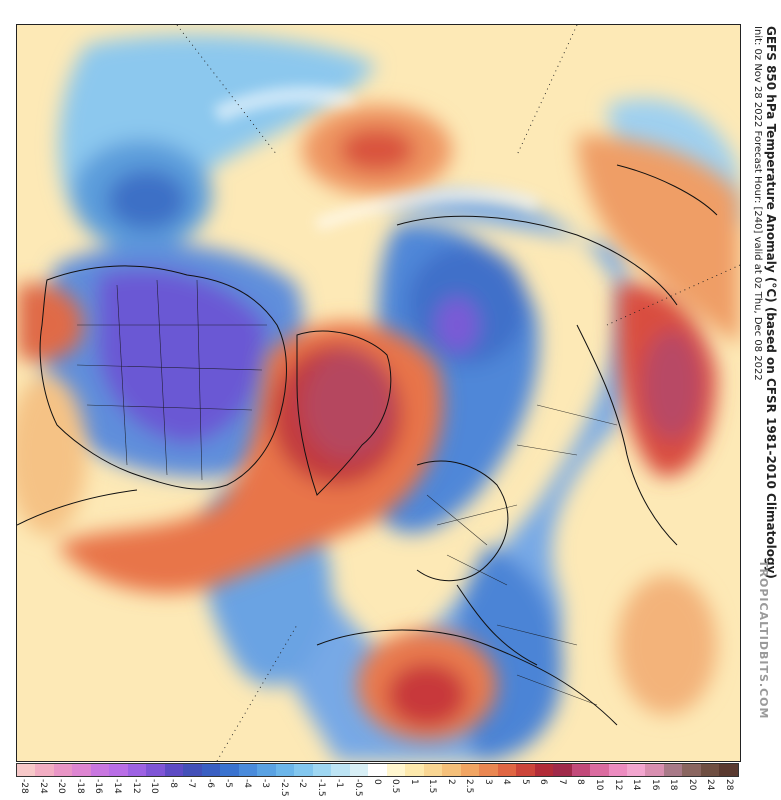 The image size is (781, 800). I want to click on colorbar-tick-label: 0.5, so click(395, 786).